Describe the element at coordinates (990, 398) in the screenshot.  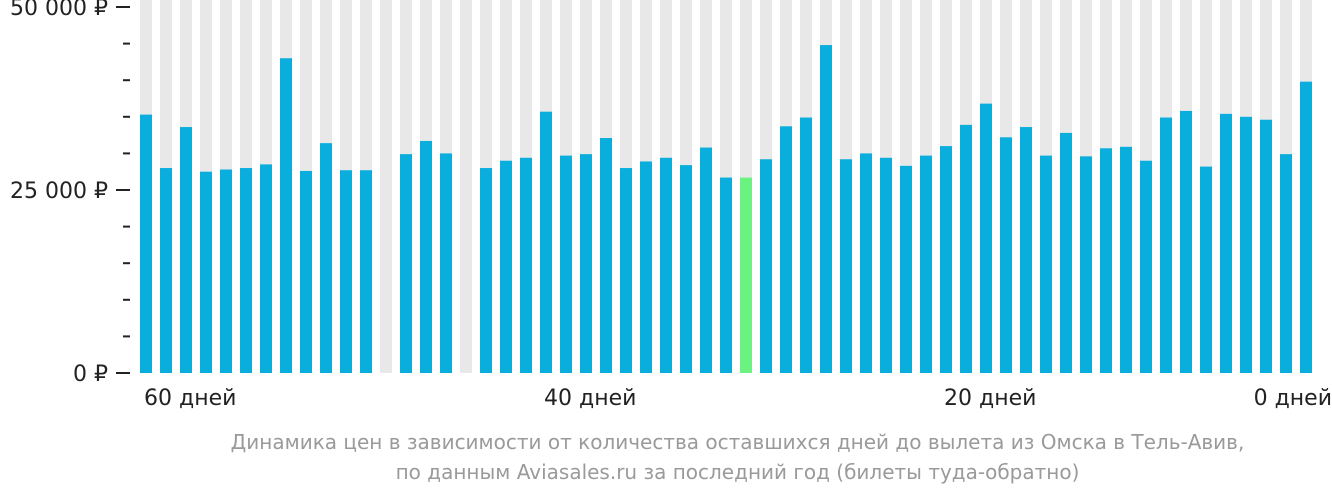
I see `x-tick-label: 20 дней` at that location.